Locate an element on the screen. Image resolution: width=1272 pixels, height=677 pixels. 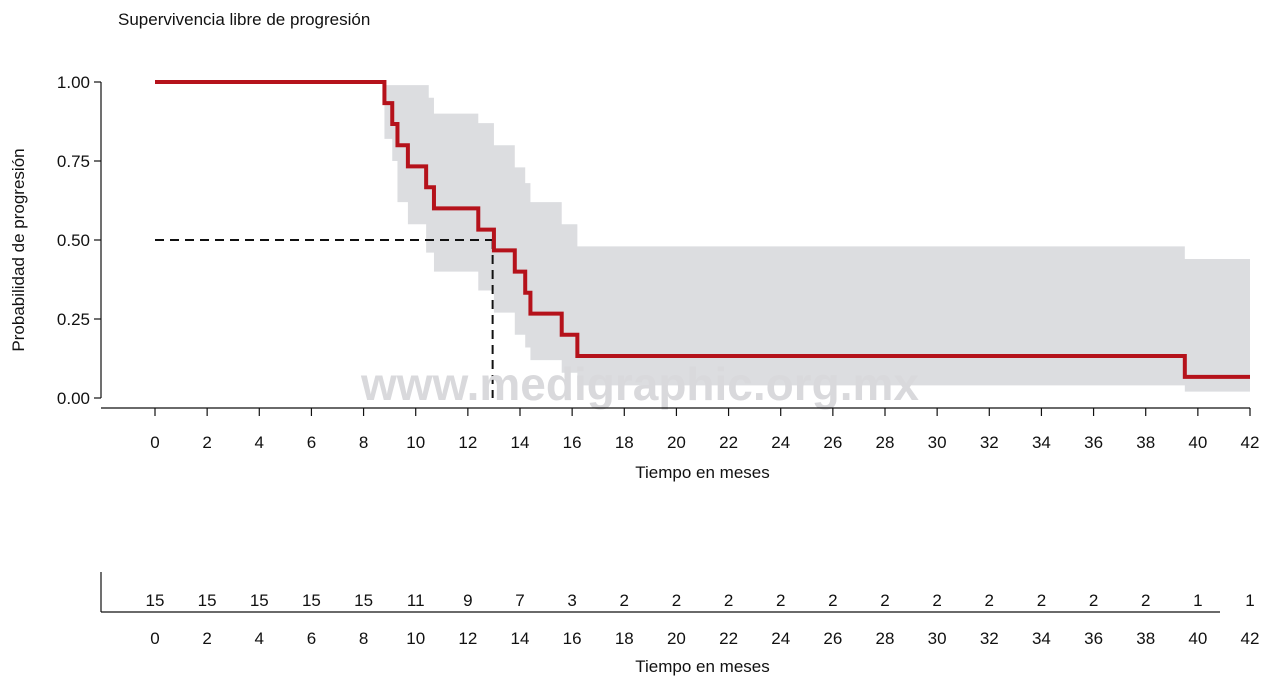
watermark: www.medigraphic.org.mx is located at coordinates (639, 384).